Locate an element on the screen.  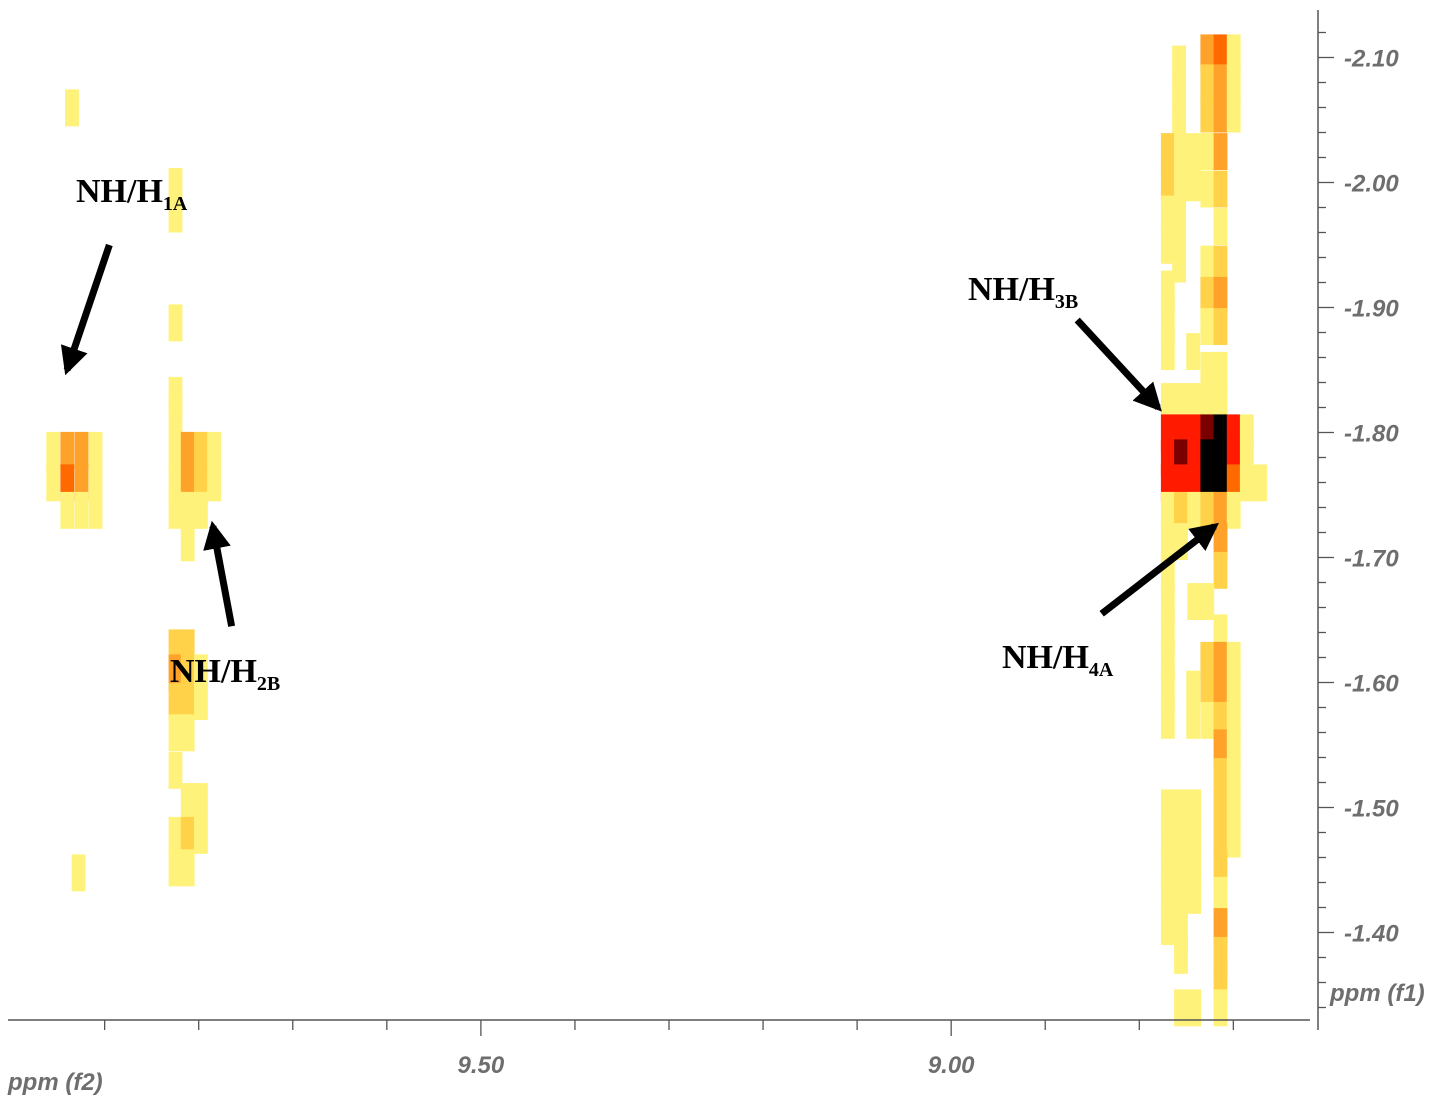
y-tick-label: -1.70 is located at coordinates (1371, 559).